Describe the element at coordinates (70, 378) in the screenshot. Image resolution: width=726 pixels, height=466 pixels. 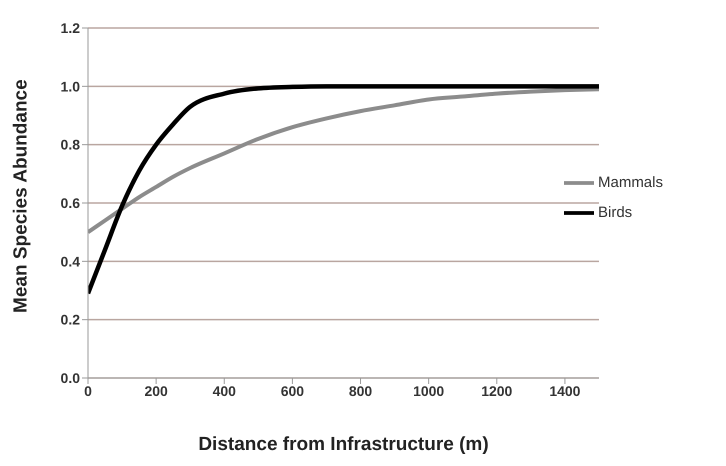
I see `y-tick-label: 0.0` at that location.